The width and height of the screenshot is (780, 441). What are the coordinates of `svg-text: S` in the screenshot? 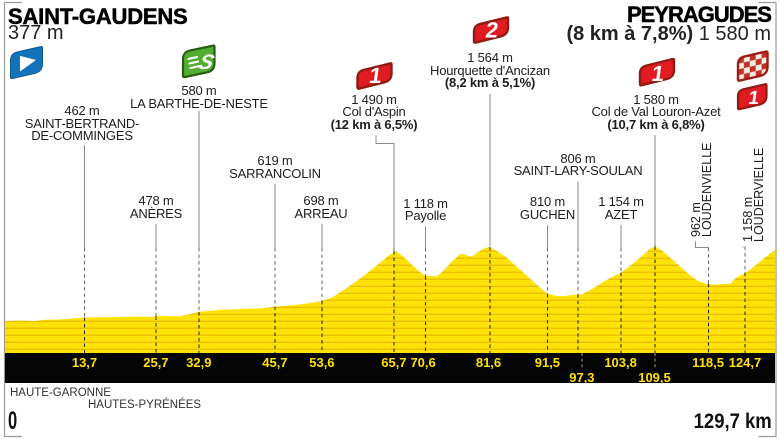 It's located at (206, 62).